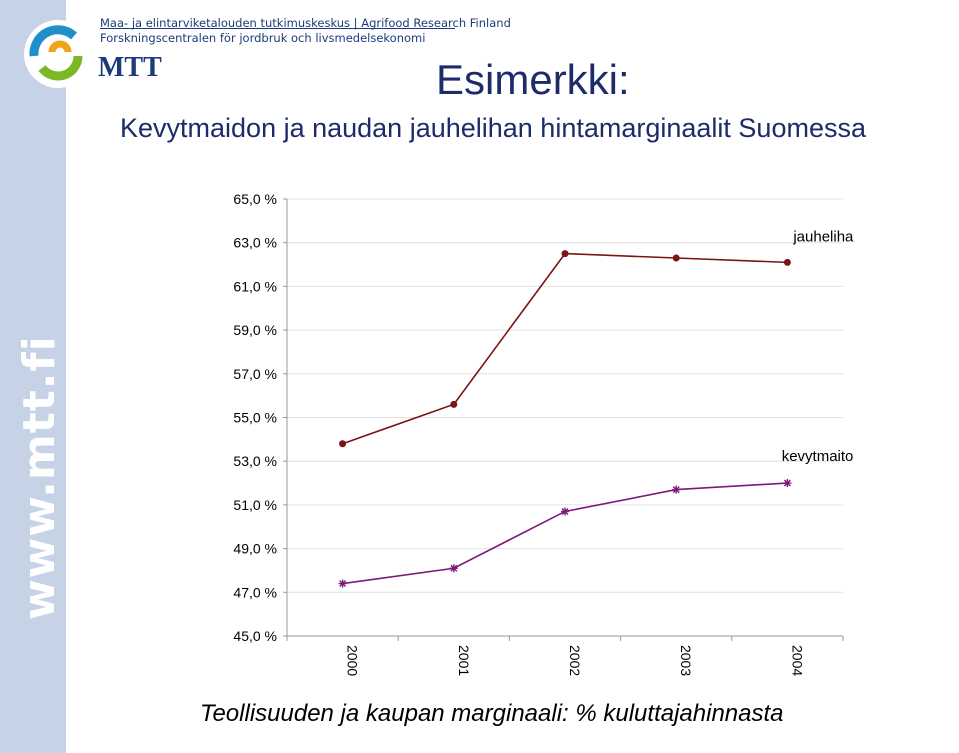  Describe the element at coordinates (464, 660) in the screenshot. I see `x-tick-label: 2001` at that location.